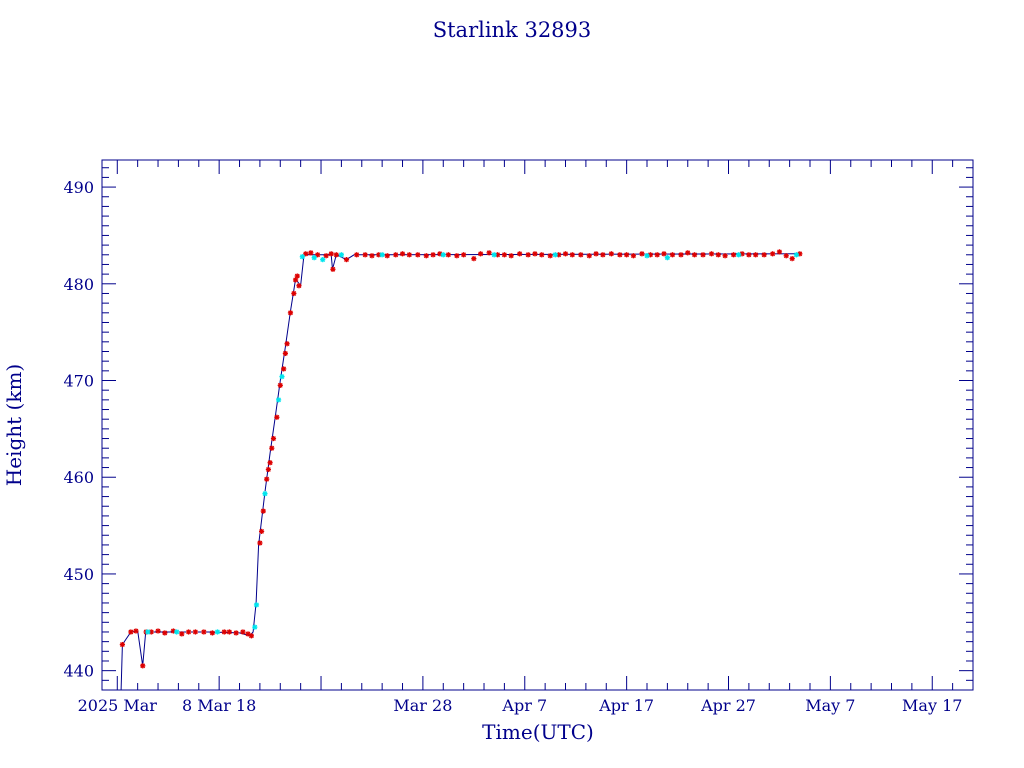 This screenshot has width=1024, height=768. I want to click on chart-title: Starlink 32893, so click(512, 30).